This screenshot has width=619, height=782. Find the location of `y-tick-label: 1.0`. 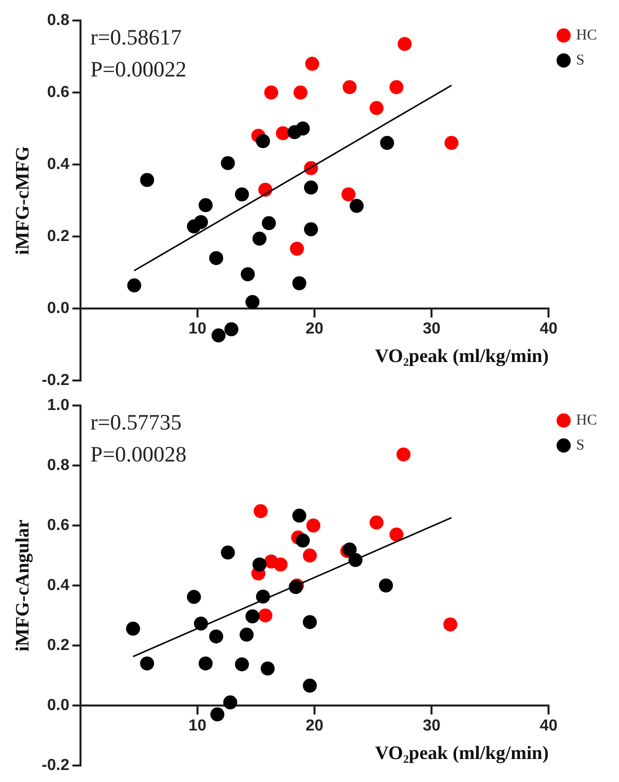

y-tick-label: 1.0 is located at coordinates (58, 405).